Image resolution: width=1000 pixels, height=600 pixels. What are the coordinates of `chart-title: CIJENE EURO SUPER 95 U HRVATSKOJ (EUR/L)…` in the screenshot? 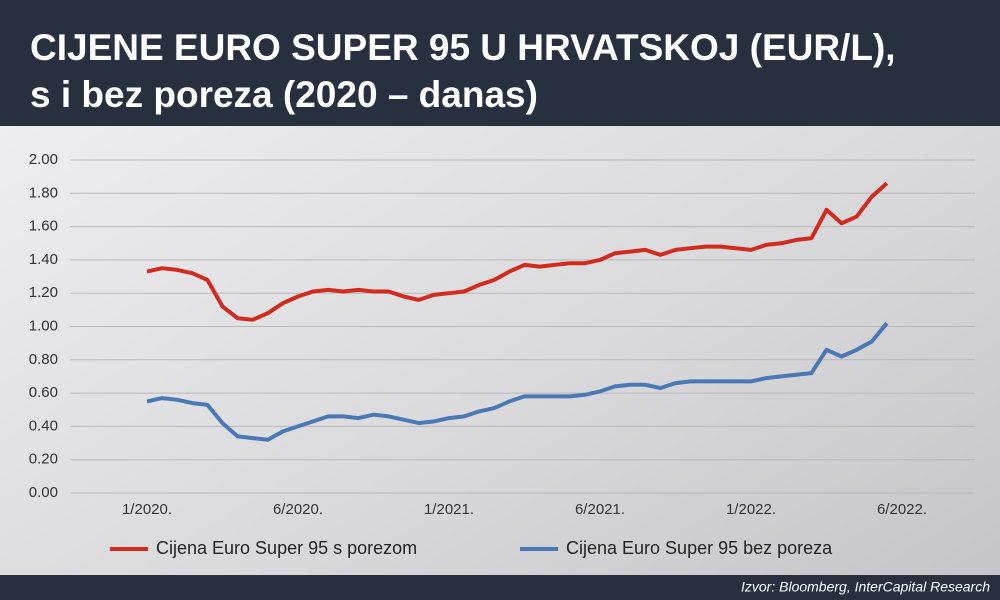 It's located at (463, 47).